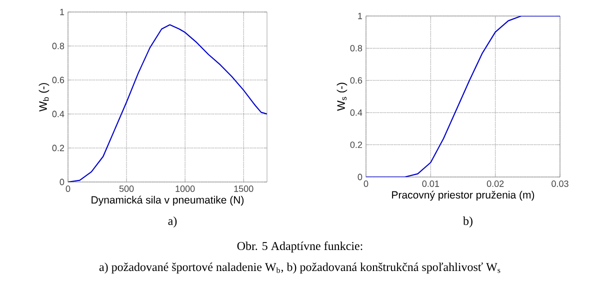  I want to click on x-tick-label: 1500, so click(244, 189).